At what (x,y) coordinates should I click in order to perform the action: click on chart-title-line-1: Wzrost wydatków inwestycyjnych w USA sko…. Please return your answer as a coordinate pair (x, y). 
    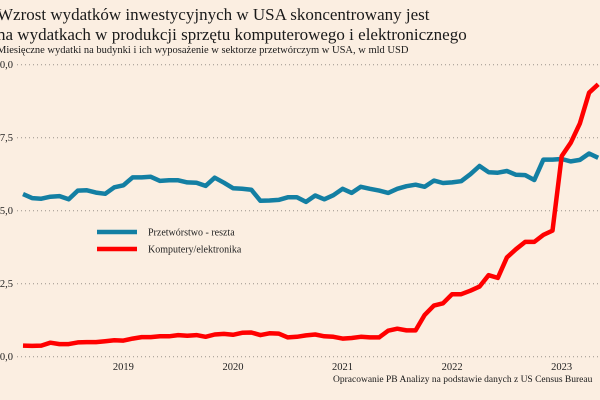
    Looking at the image, I should click on (215, 14).